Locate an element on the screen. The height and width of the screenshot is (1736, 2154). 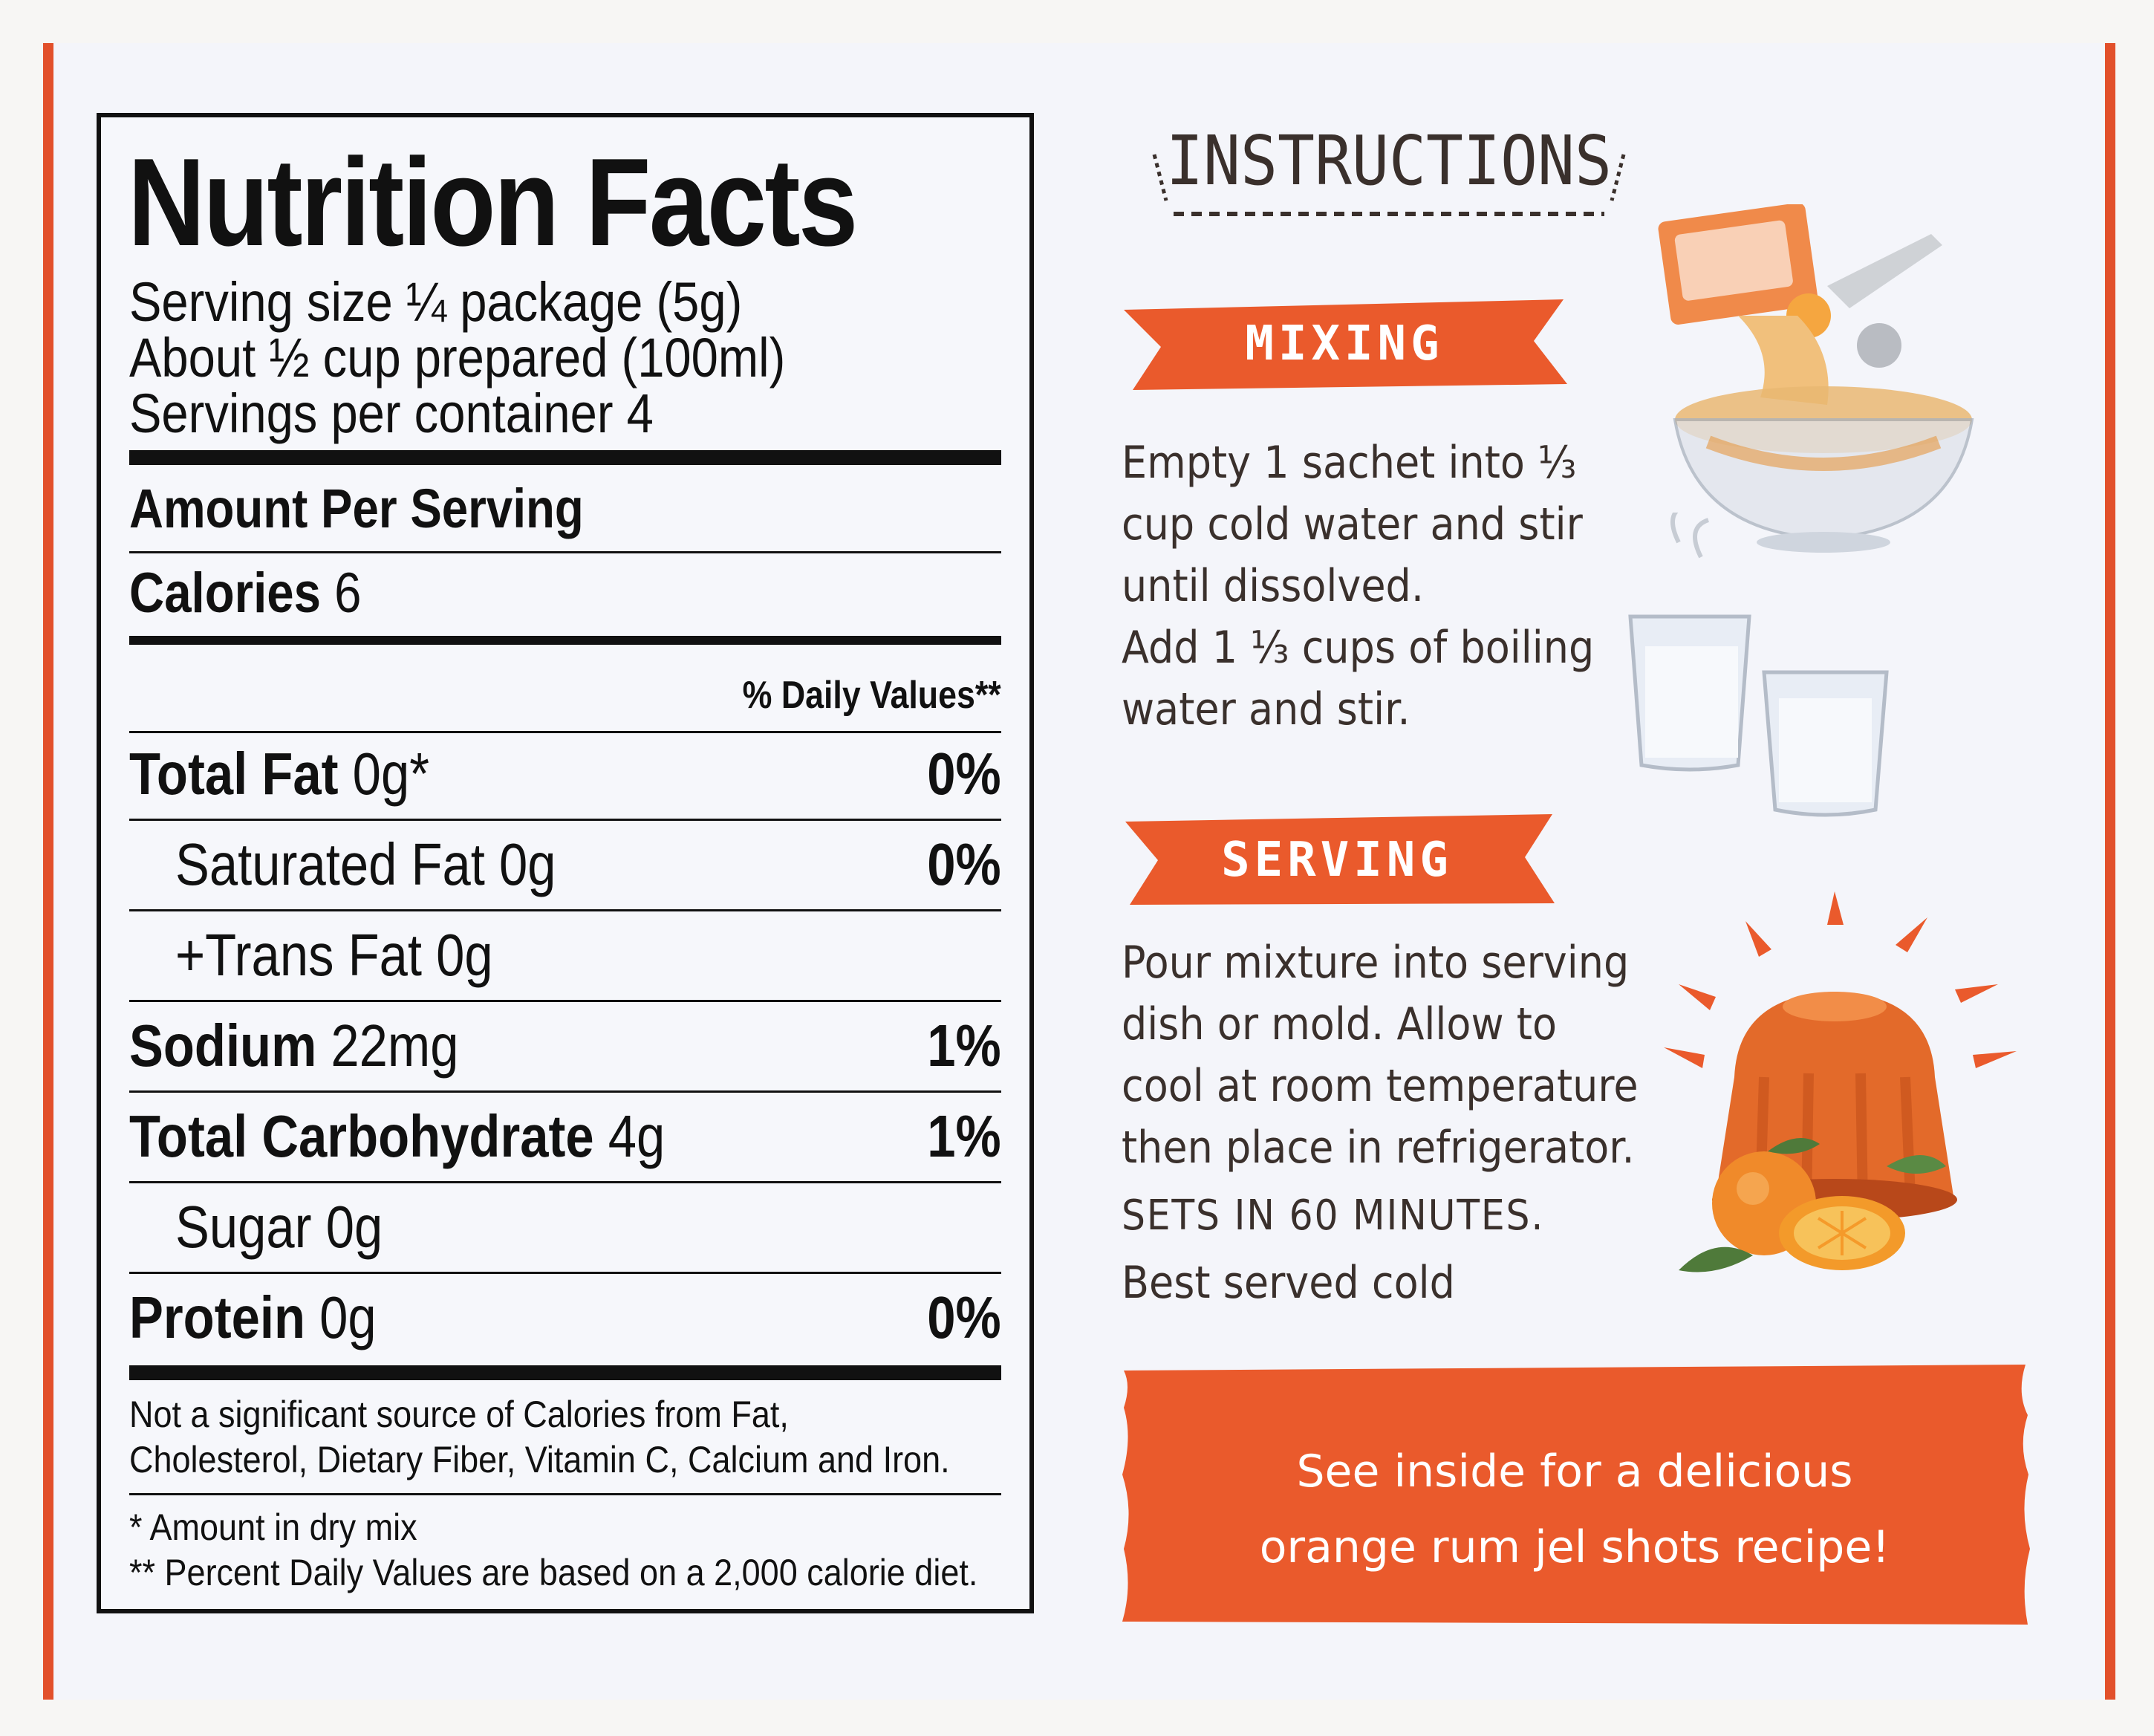
serving-label: SERVING is located at coordinates (1337, 860).